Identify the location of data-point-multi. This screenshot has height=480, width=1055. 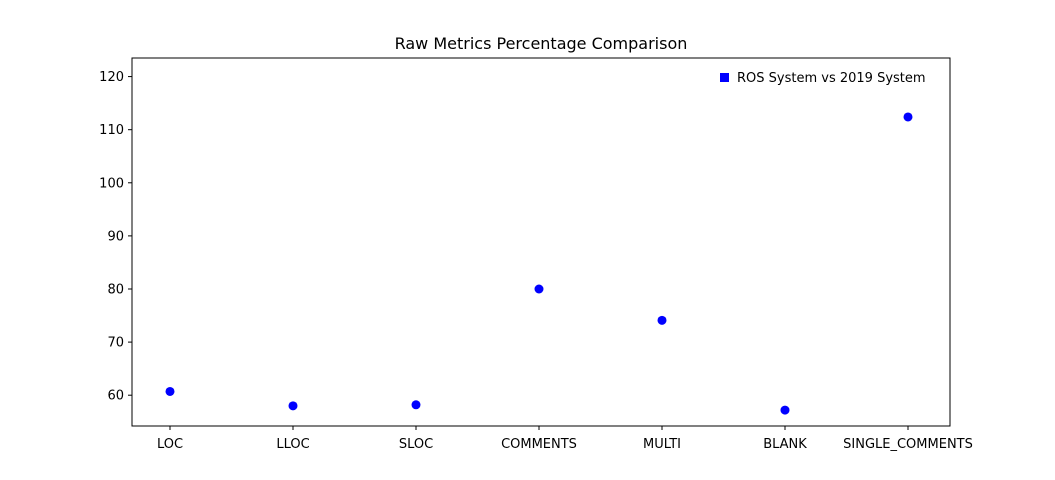
(662, 320).